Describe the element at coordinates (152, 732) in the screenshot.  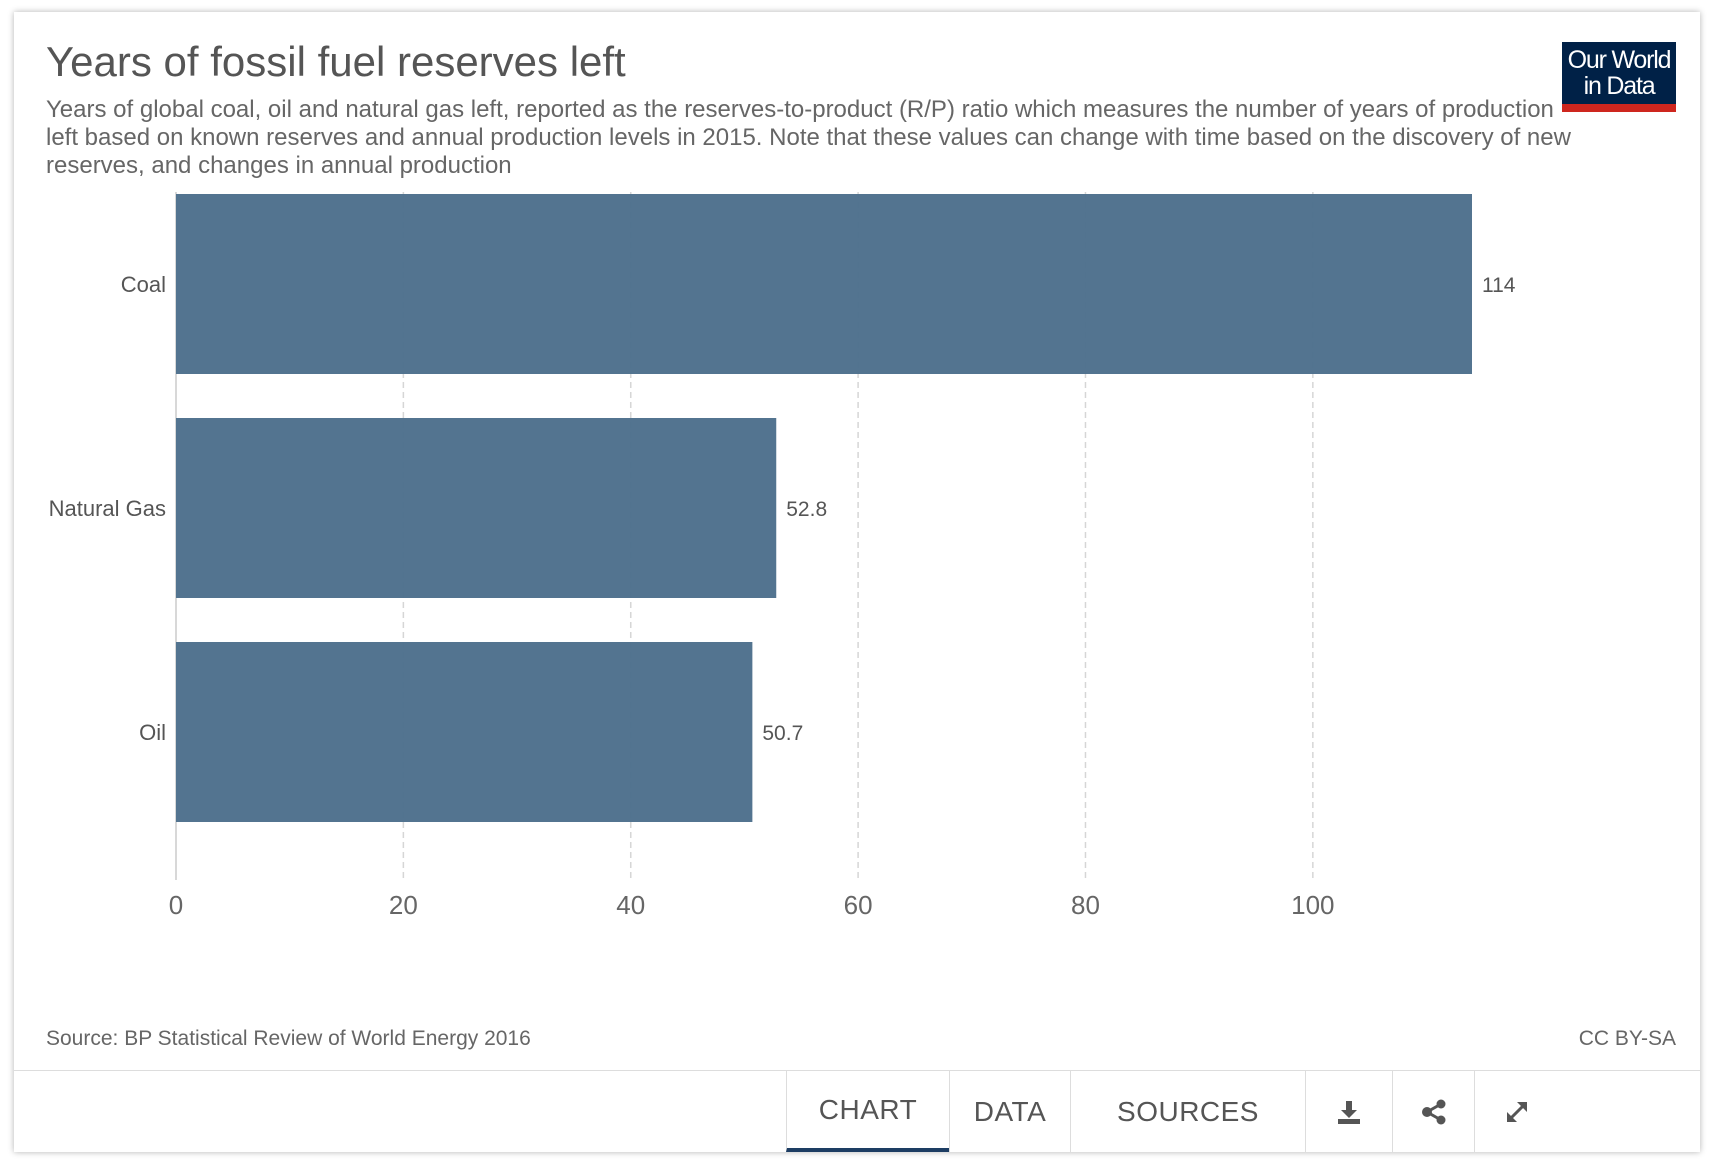
I see `category-label-oil: Oil` at that location.